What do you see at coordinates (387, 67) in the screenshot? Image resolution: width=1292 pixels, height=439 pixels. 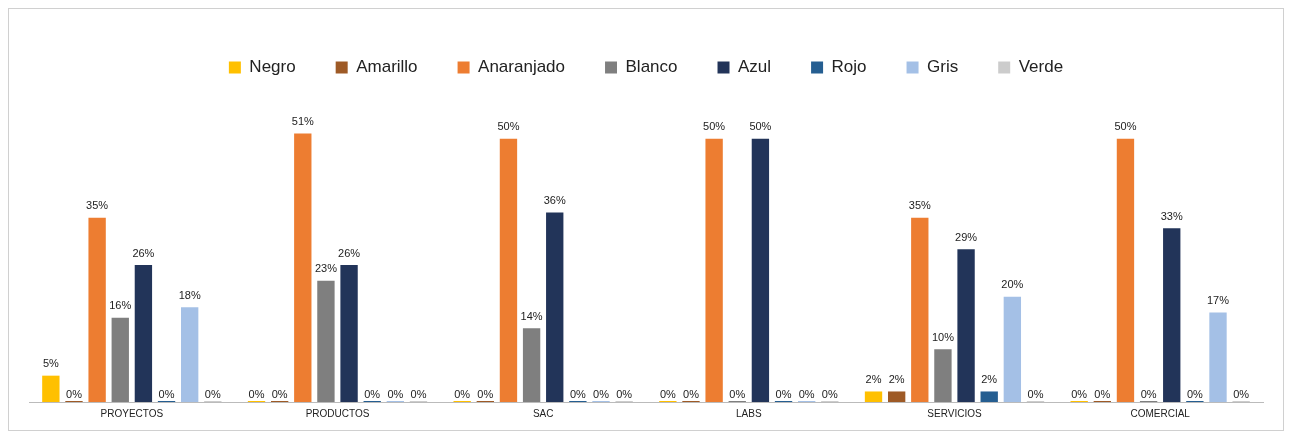 I see `legend-label: Amarillo` at bounding box center [387, 67].